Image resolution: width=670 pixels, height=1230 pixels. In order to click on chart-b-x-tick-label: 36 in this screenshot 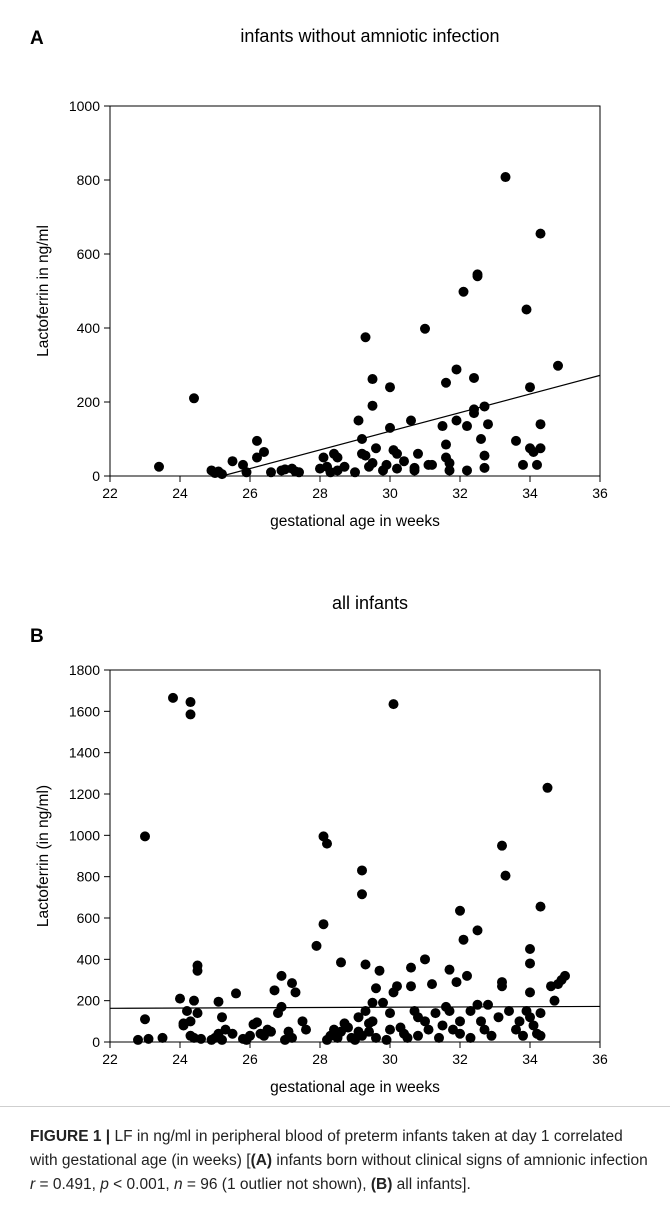, I will do `click(600, 1059)`.